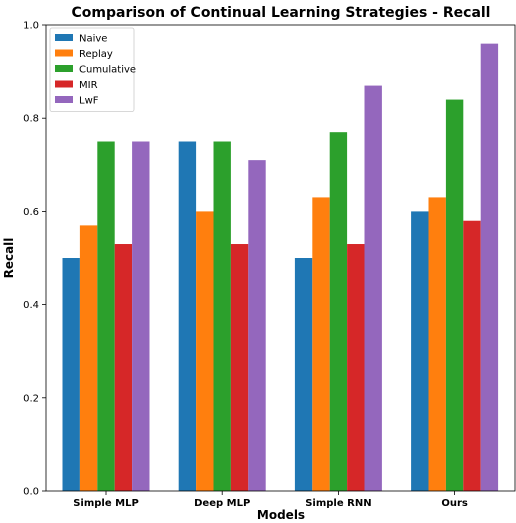  Describe the element at coordinates (64, 53) in the screenshot. I see `legend-swatch-replay` at that location.